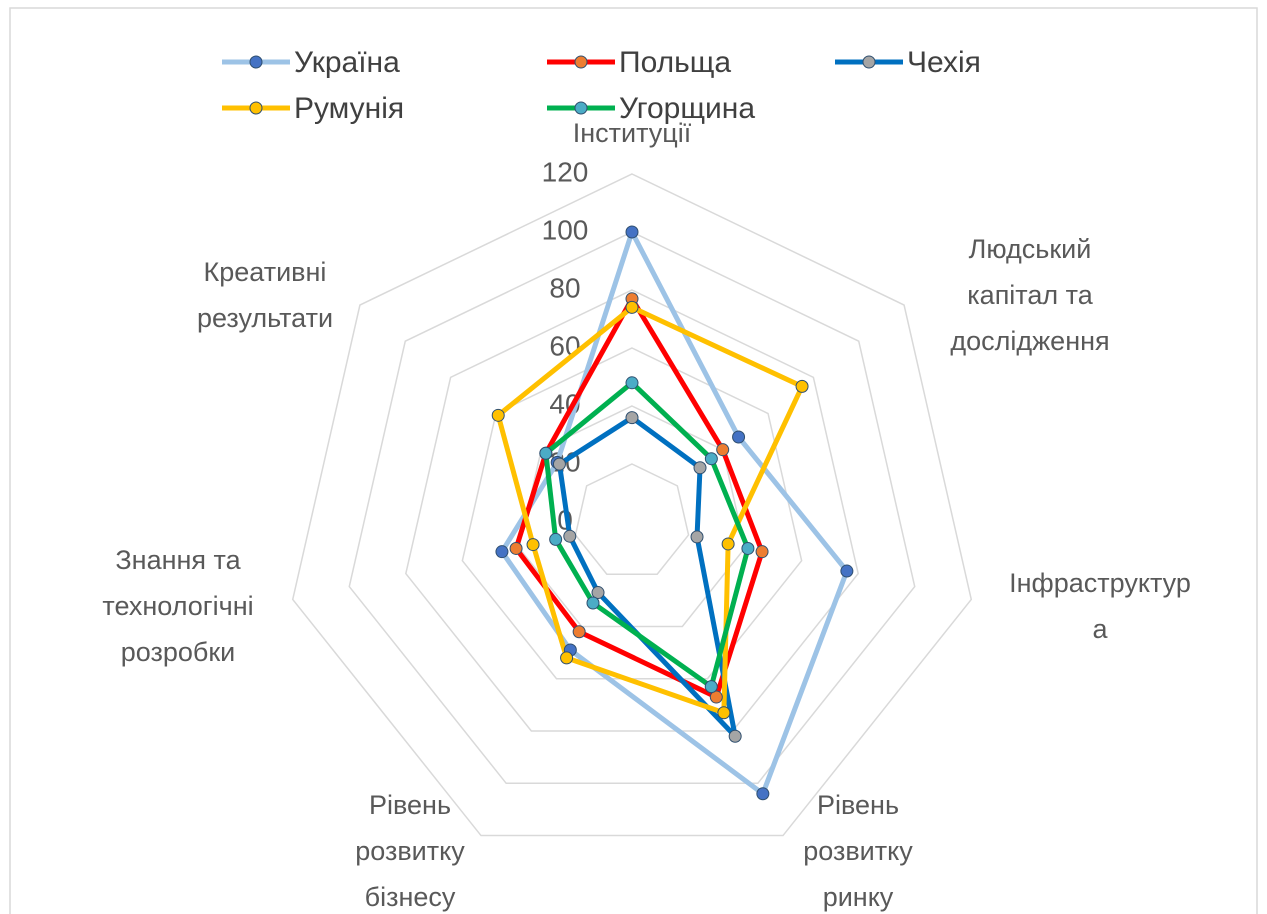 The height and width of the screenshot is (914, 1267). I want to click on category-label: Знання та, so click(178, 560).